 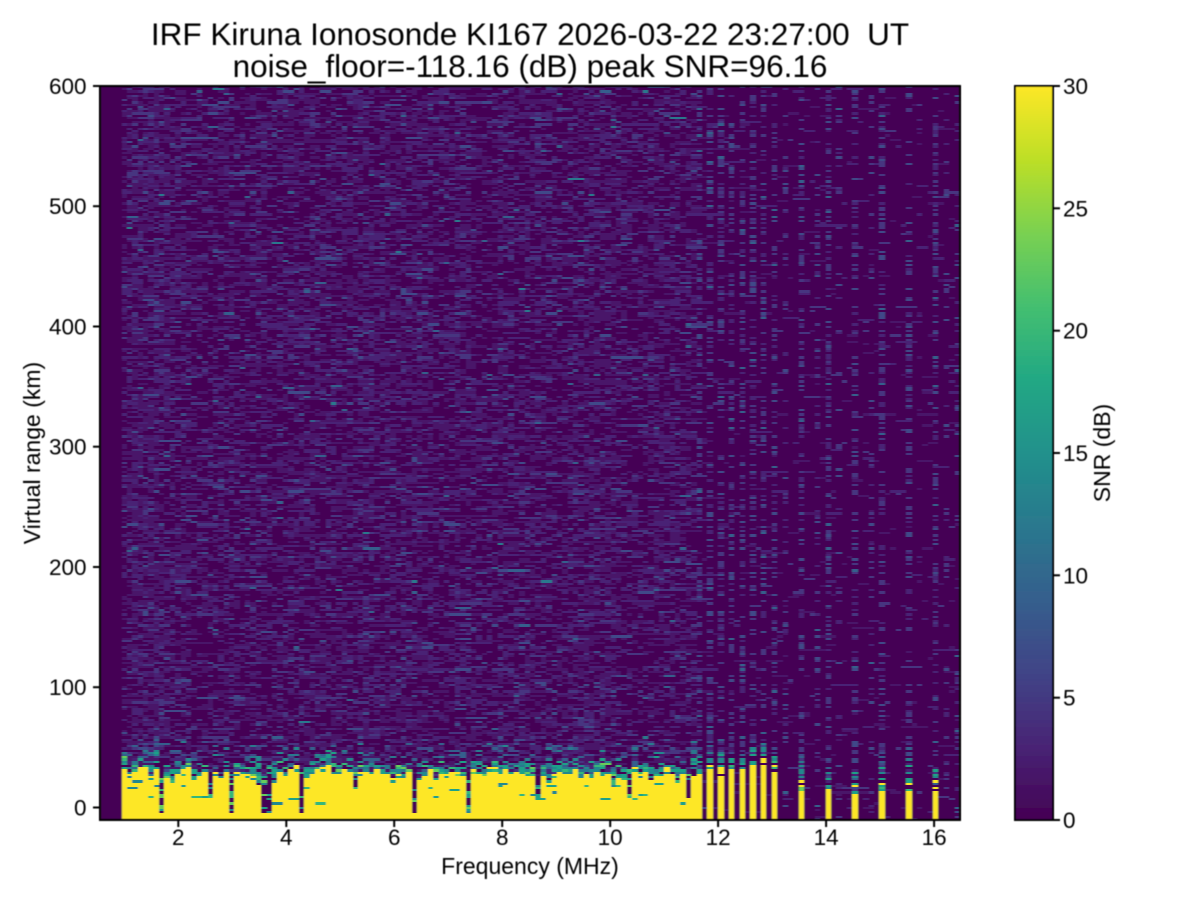 What do you see at coordinates (68, 327) in the screenshot?
I see `svg-text: 400` at bounding box center [68, 327].